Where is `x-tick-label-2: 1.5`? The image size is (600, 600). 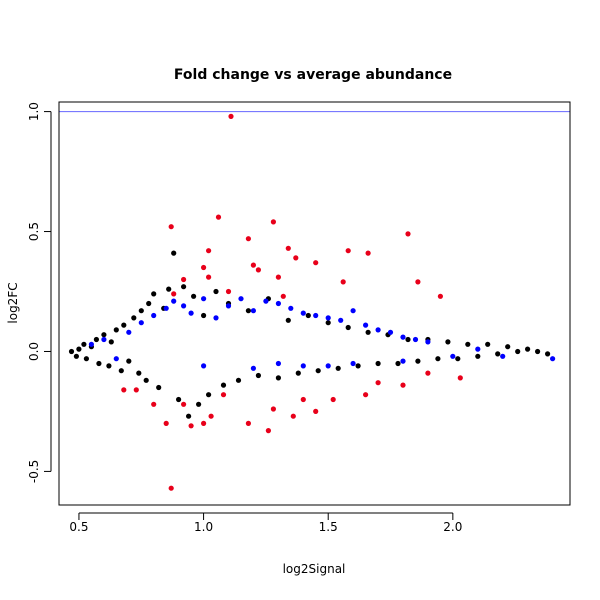
x-tick-label-2: 1.5 is located at coordinates (328, 527).